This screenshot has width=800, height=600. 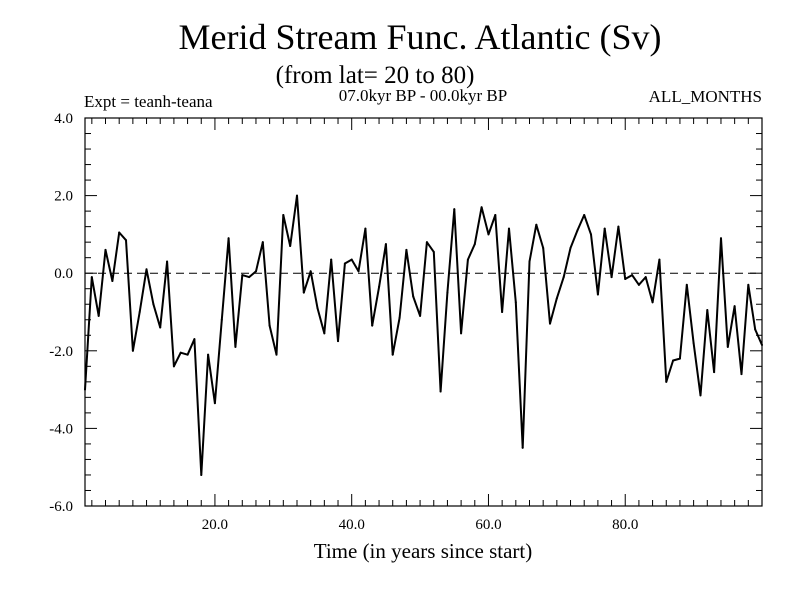 I want to click on period-label: 07.0kyr BP - 00.0kyr BP, so click(x=423, y=95).